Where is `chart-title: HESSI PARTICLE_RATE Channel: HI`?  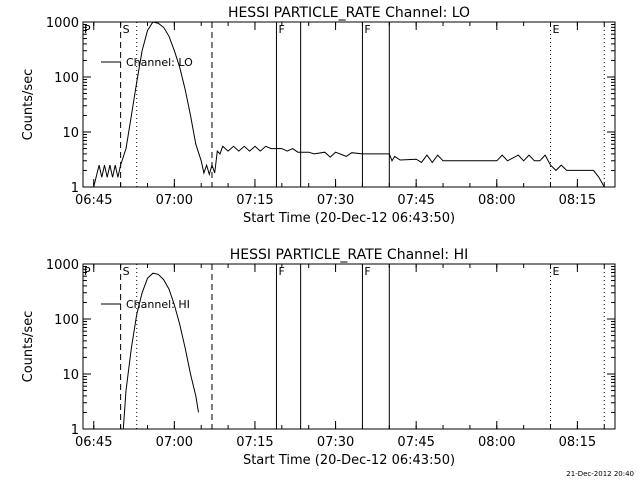
chart-title: HESSI PARTICLE_RATE Channel: HI is located at coordinates (349, 255).